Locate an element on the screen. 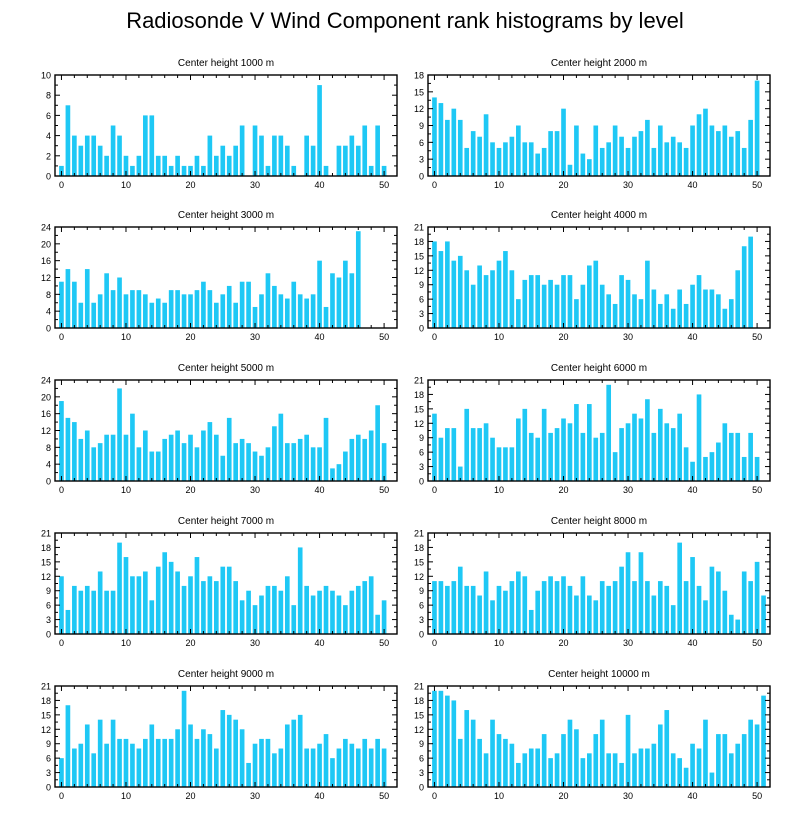 This screenshot has width=810, height=824. y-tick-label: 6 is located at coordinates (48, 116).